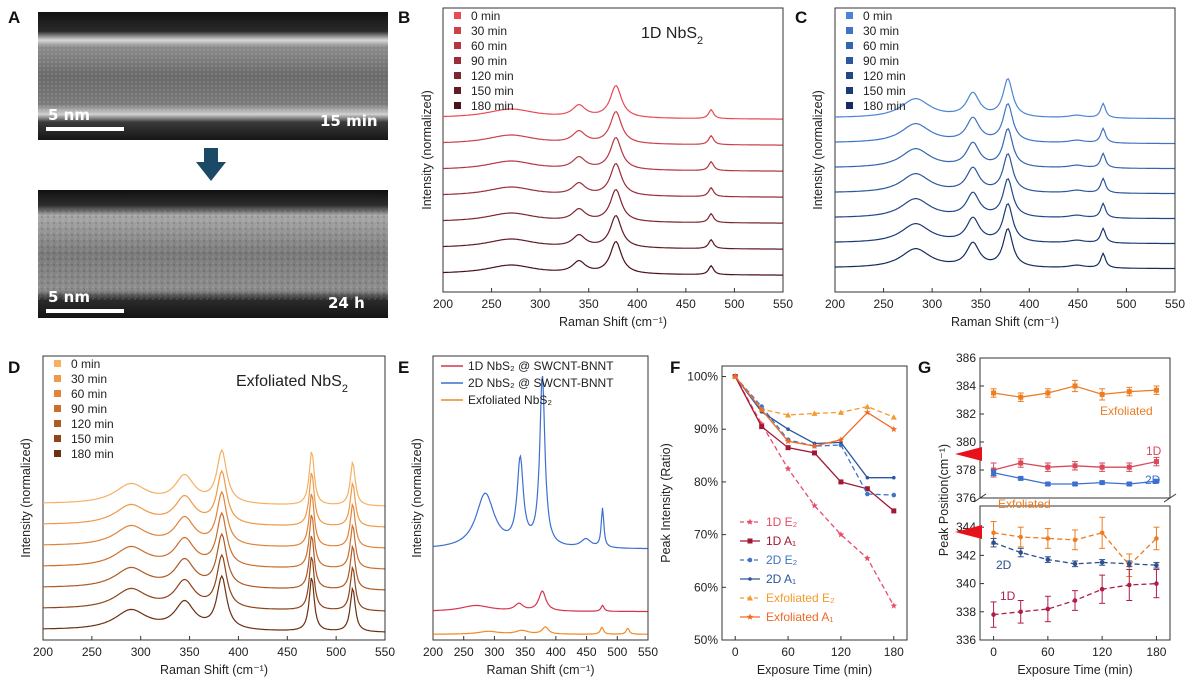 The image size is (1200, 698). I want to click on y-tick-label: 340, so click(966, 584).